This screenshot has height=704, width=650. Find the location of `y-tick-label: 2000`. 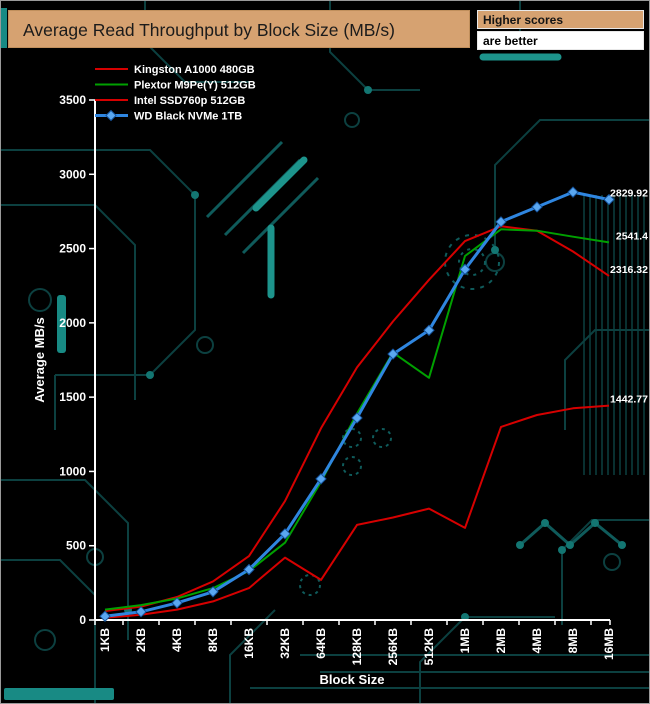

y-tick-label: 2000 is located at coordinates (72, 323).